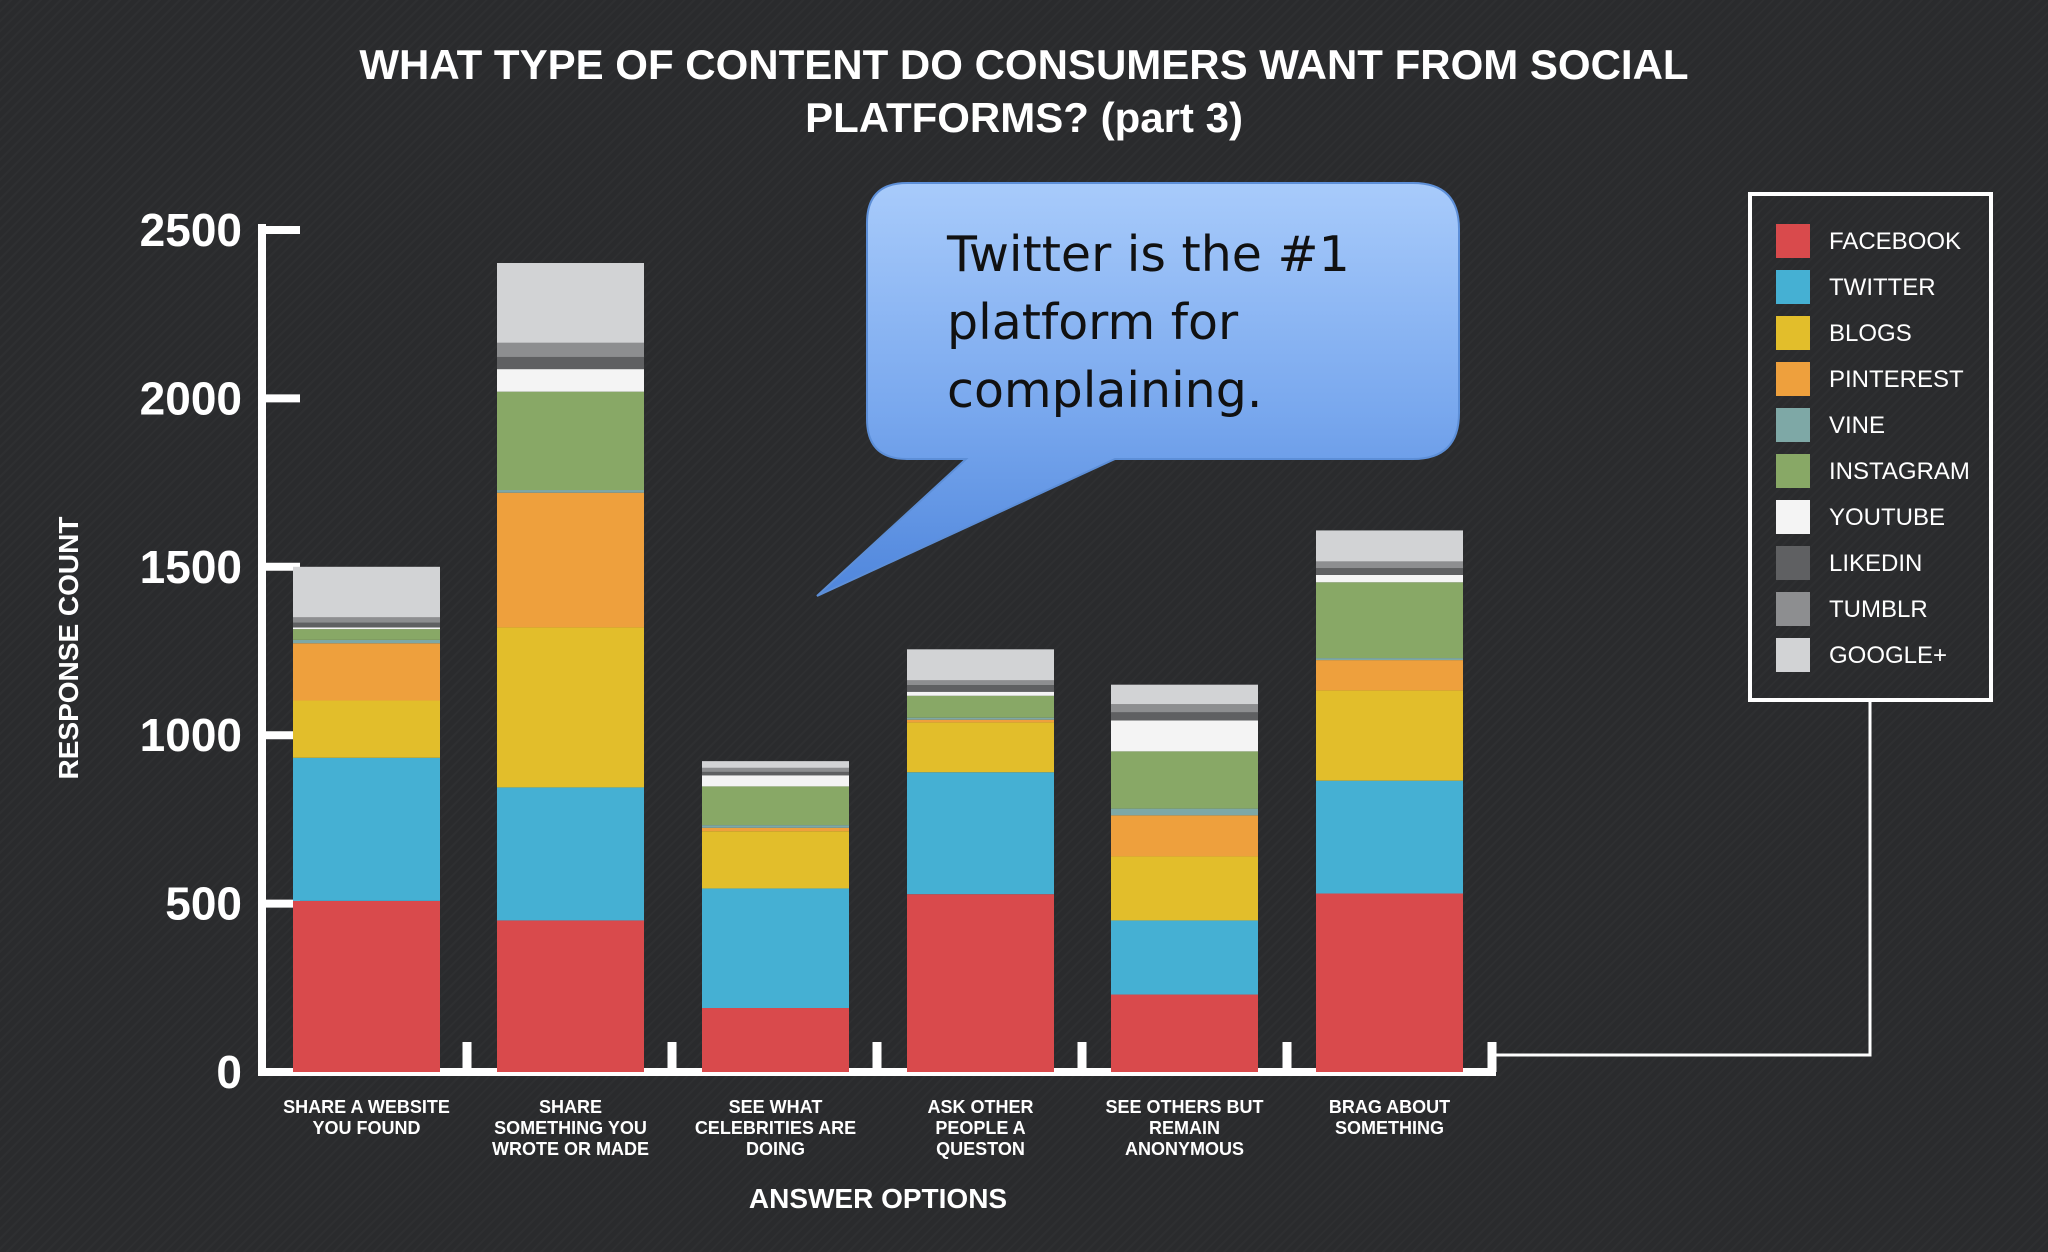 This screenshot has width=2048, height=1252. I want to click on legend-label: INSTAGRAM, so click(1899, 471).